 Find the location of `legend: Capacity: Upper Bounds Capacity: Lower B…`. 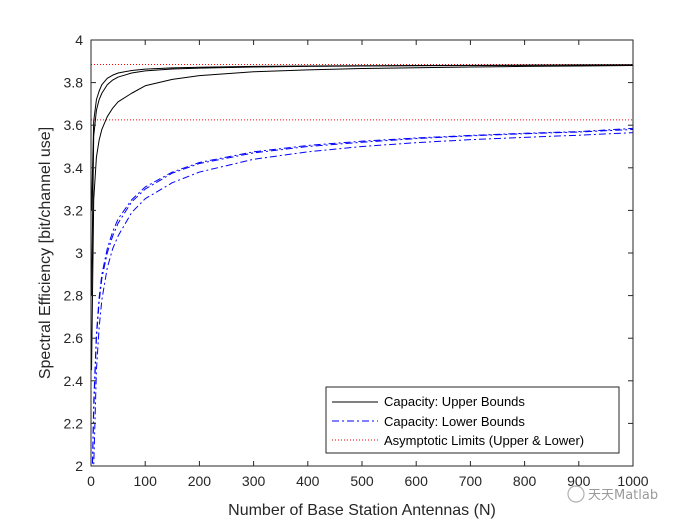

legend: Capacity: Upper Bounds Capacity: Lower B… is located at coordinates (472, 420).